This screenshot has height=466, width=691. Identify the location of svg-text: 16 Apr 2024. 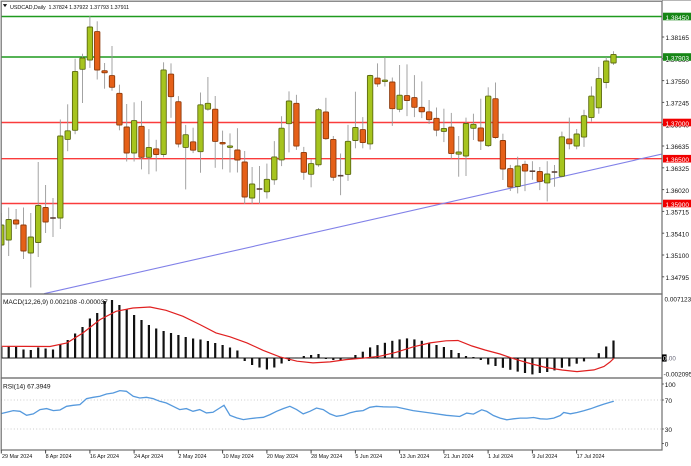
(104, 457).